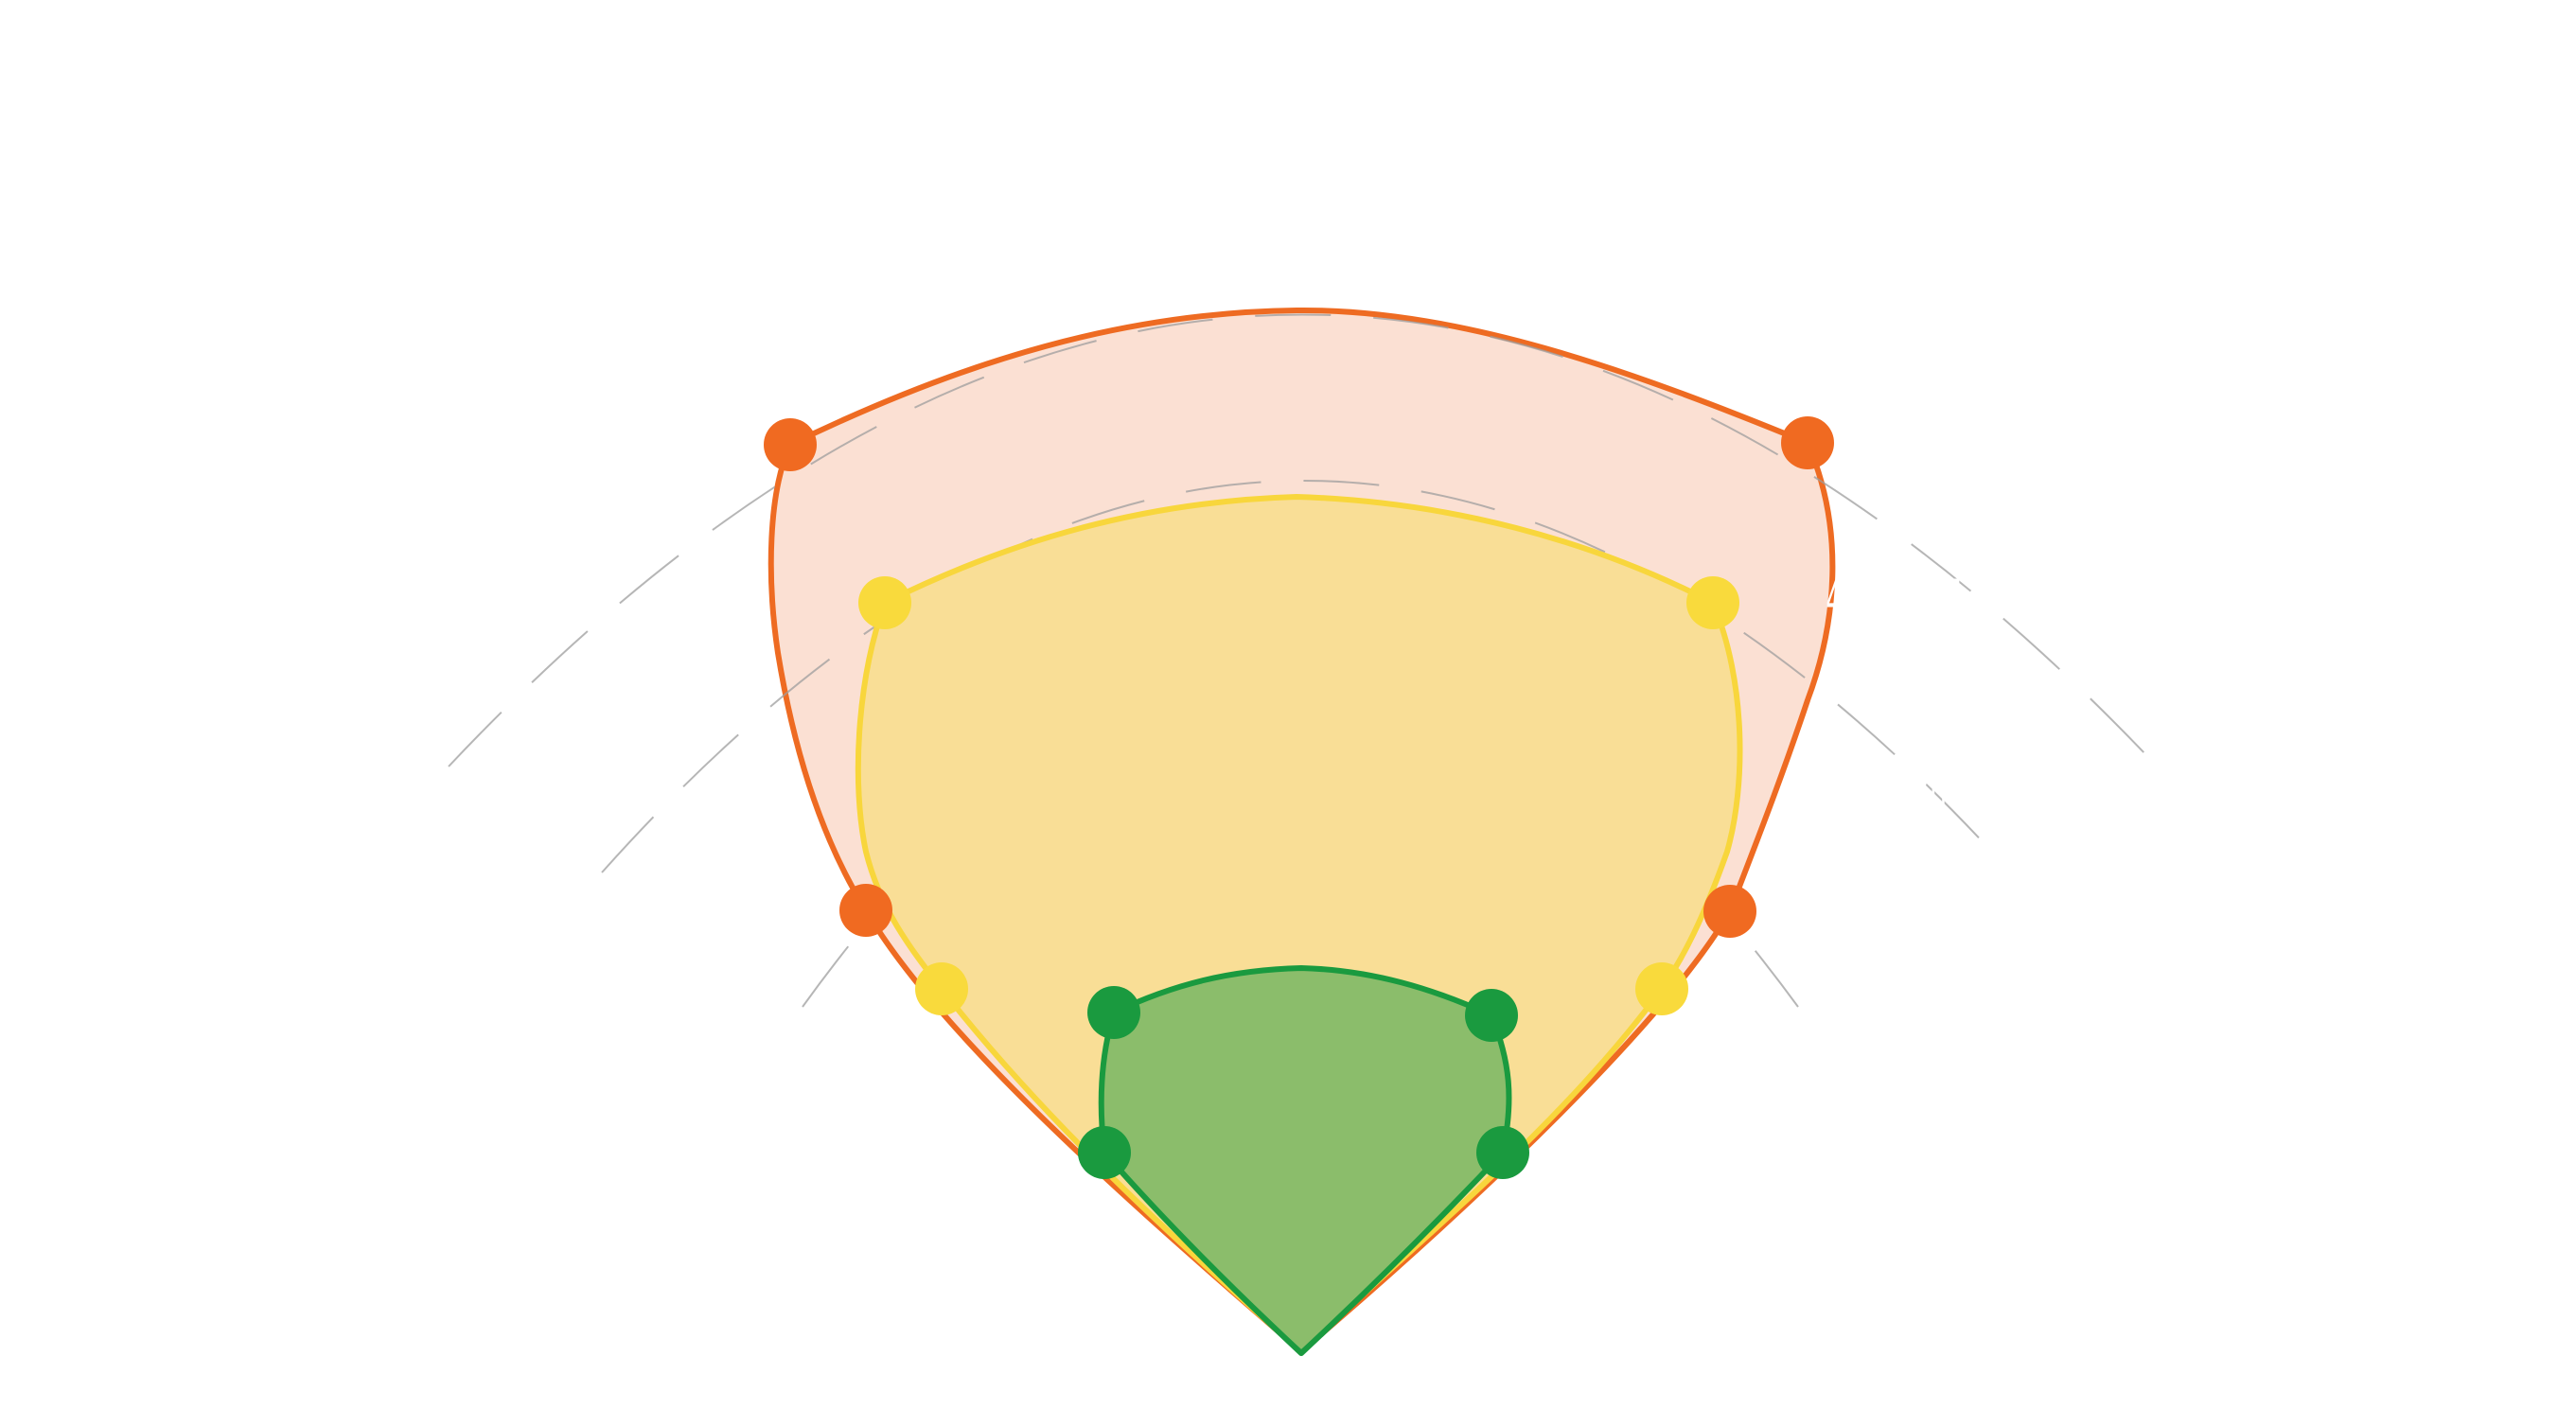 This screenshot has width=2576, height=1427. Describe the element at coordinates (1712, 602) in the screenshot. I see `middle-zone-marker-top-right` at that location.